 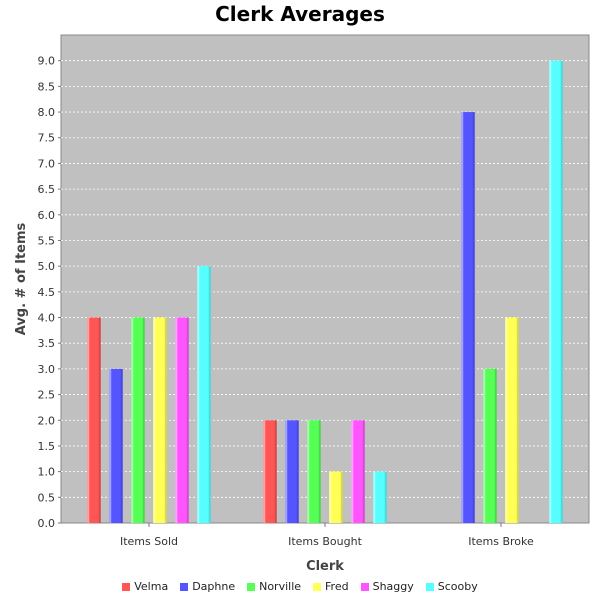 I want to click on legend-item: Scooby, so click(x=451, y=586).